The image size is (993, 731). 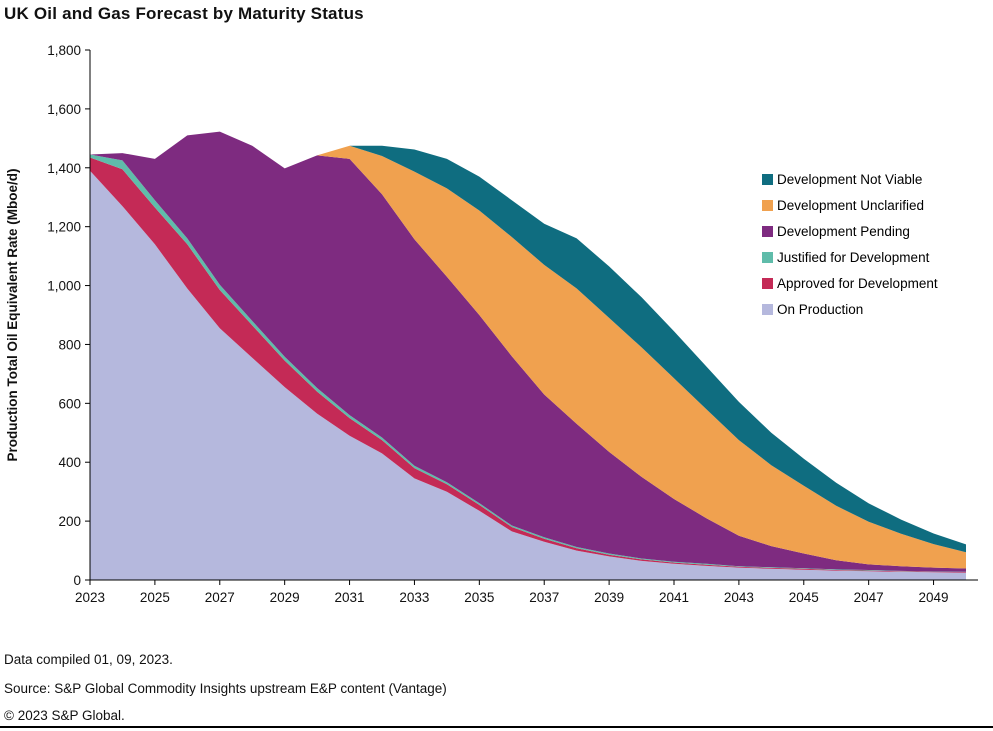 What do you see at coordinates (77, 580) in the screenshot?
I see `y-tick-label: 0` at bounding box center [77, 580].